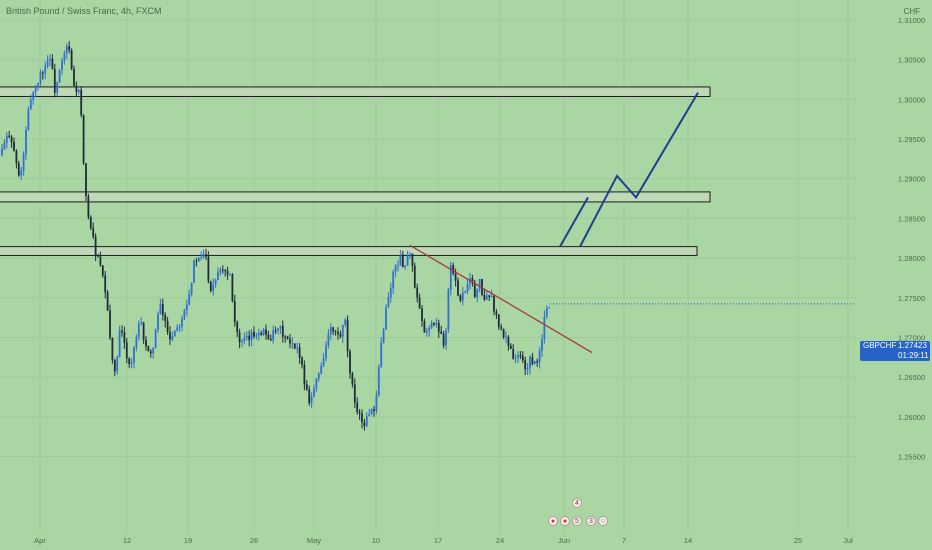 This screenshot has width=932, height=550. I want to click on x-tick-label: 19, so click(188, 540).